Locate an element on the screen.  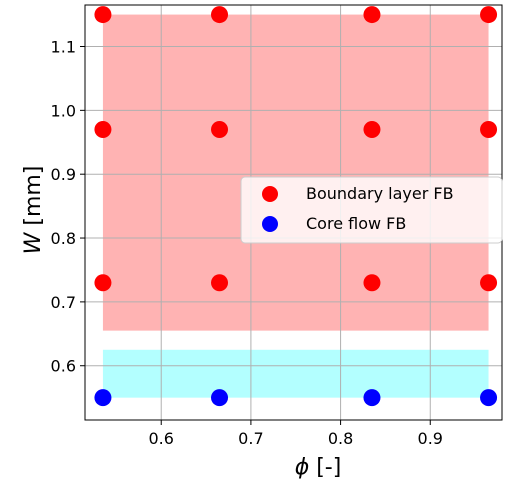
y-tick-label-5: 1.1 is located at coordinates (63, 47).